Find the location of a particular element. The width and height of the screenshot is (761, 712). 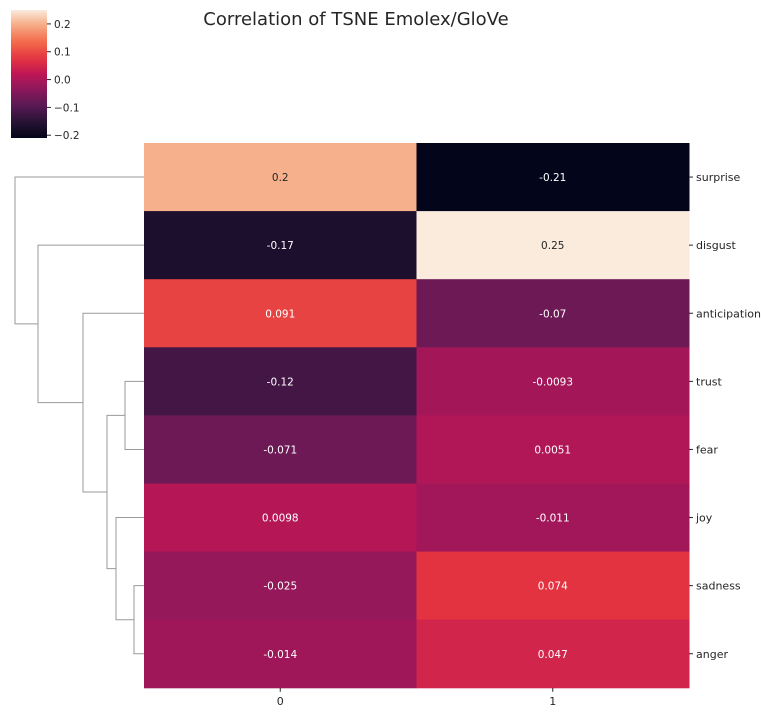

column-label-1: 1 is located at coordinates (552, 701).